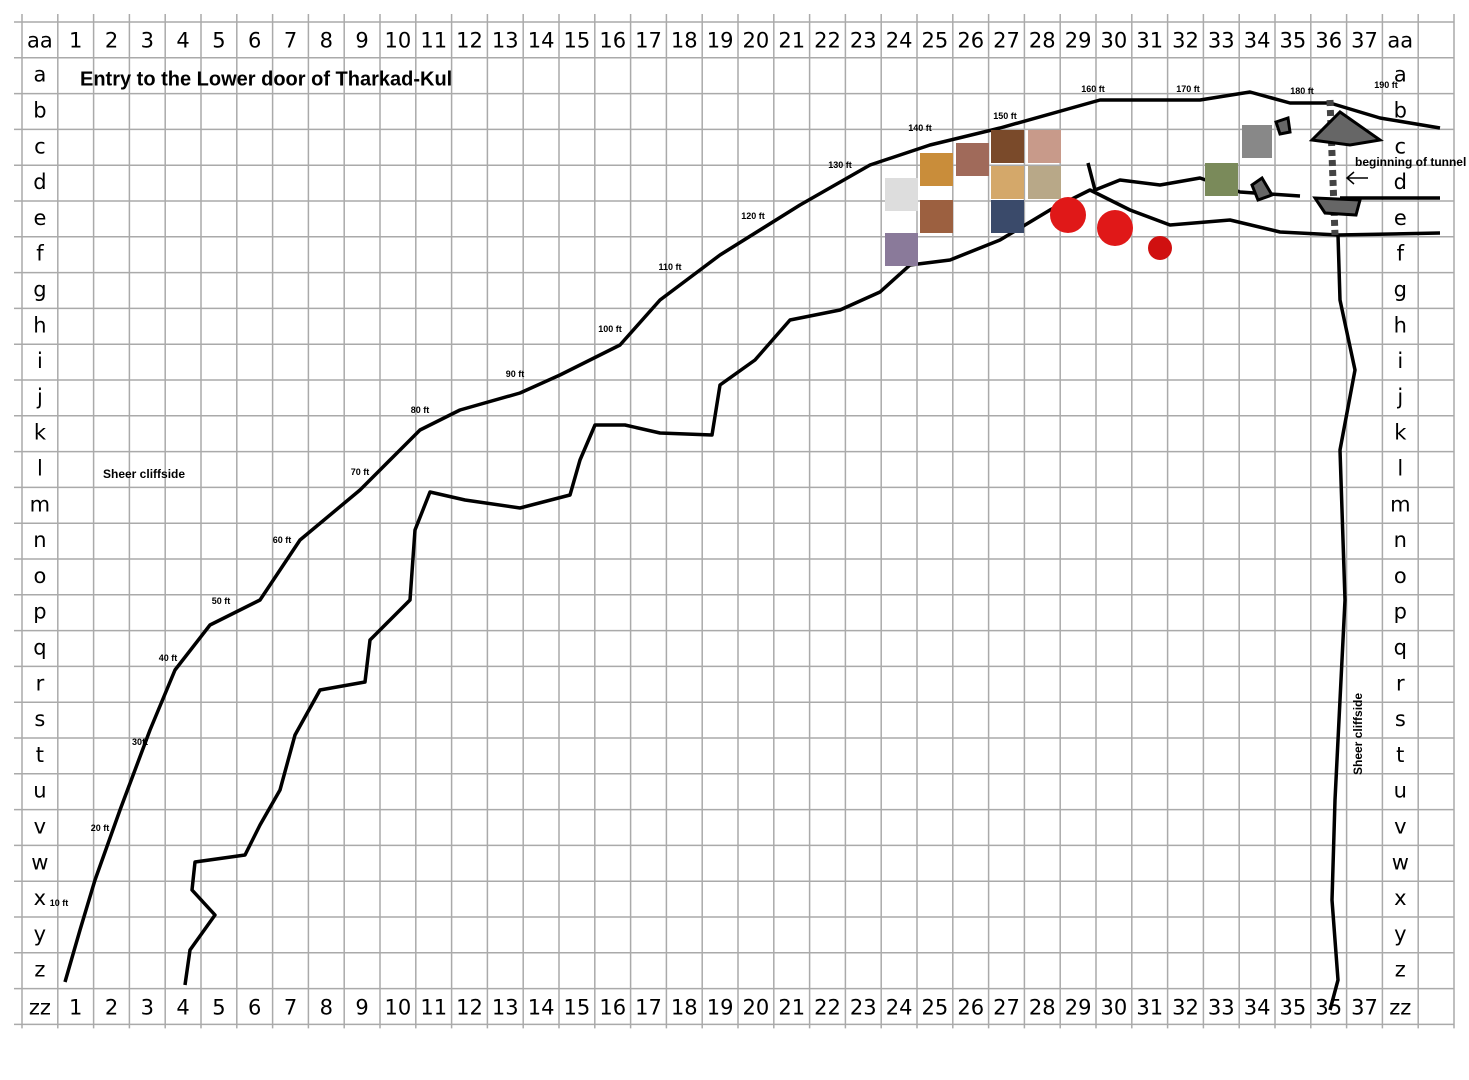  What do you see at coordinates (40, 361) in the screenshot?
I see `row-label: i` at bounding box center [40, 361].